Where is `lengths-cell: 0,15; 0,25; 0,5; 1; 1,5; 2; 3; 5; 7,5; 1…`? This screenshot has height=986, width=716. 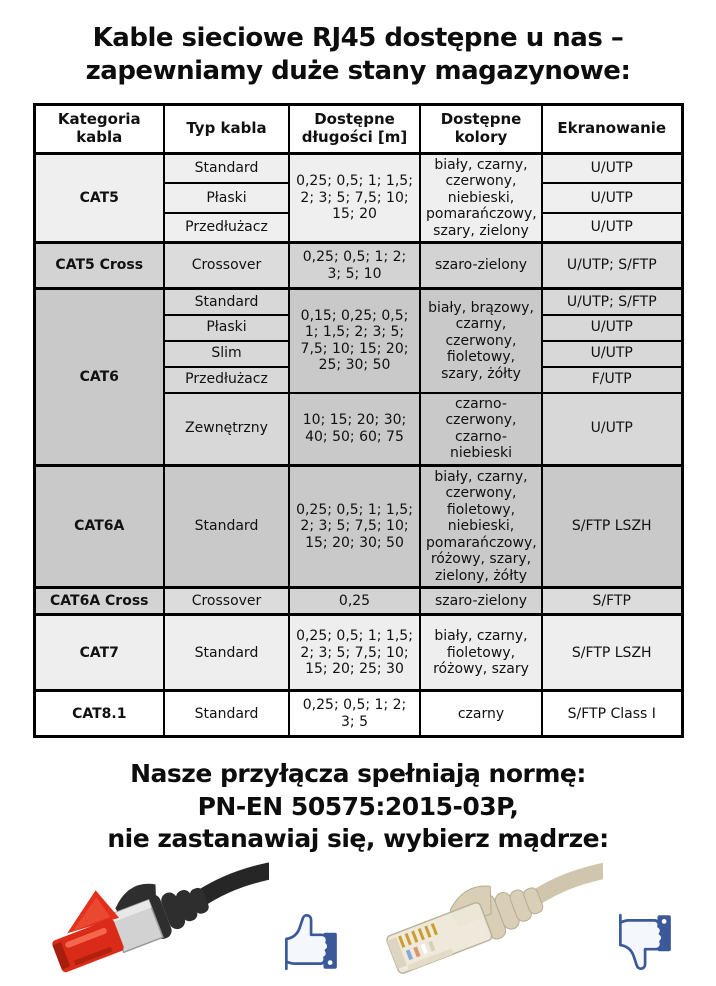 lengths-cell: 0,15; 0,25; 0,5; 1; 1,5; 2; 3; 5; 7,5; 1… is located at coordinates (354, 340).